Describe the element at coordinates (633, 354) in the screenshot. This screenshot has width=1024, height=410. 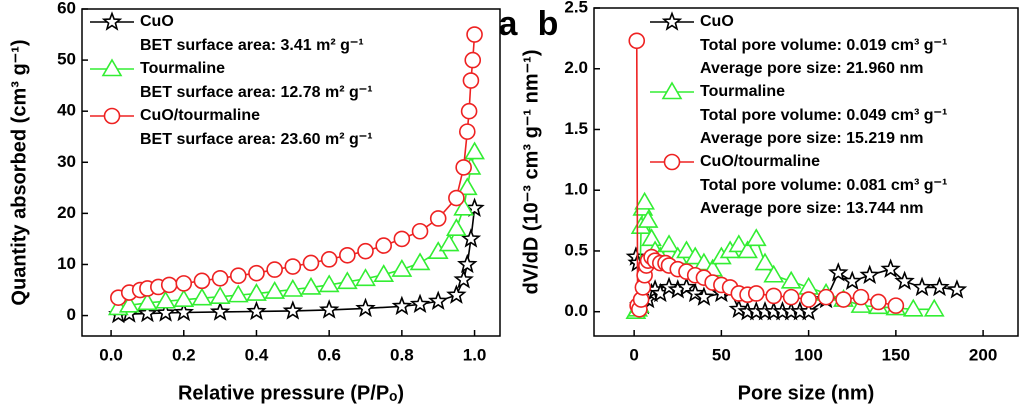
I see `x-tick-label: 0` at that location.